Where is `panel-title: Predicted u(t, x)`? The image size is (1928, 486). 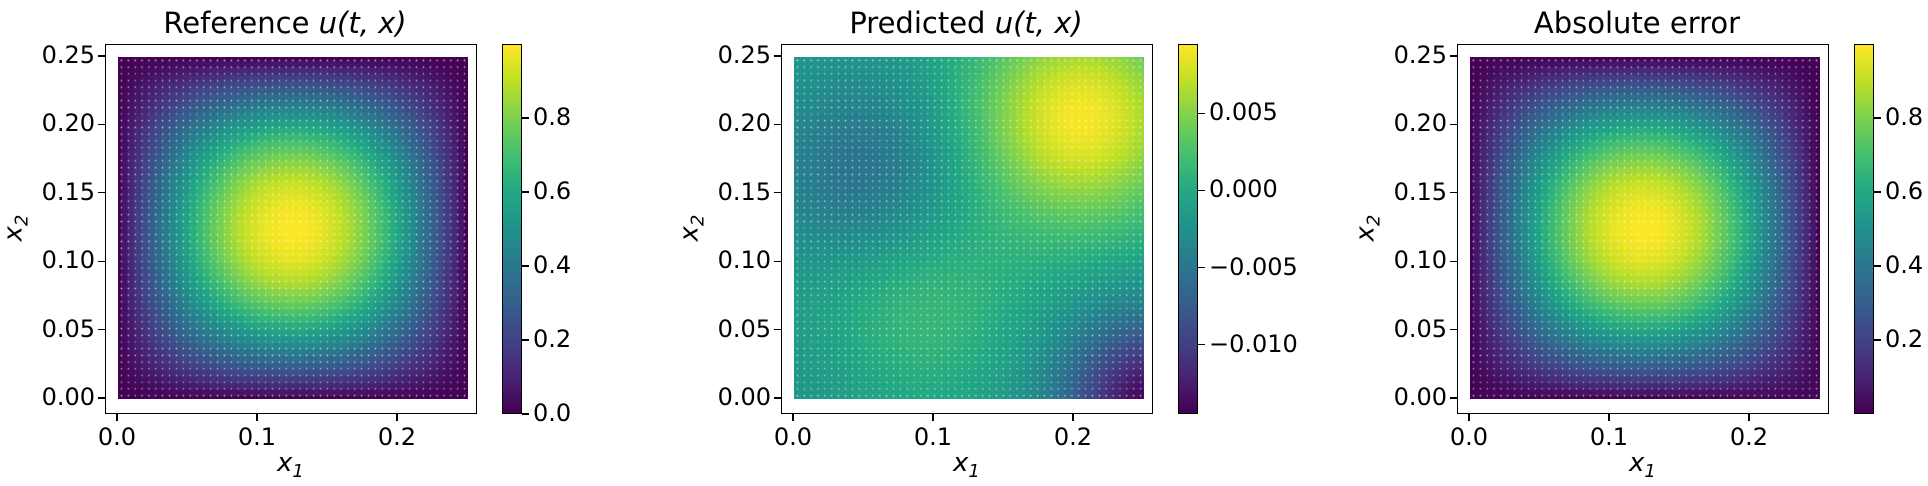
panel-title: Predicted u(t, x) is located at coordinates (966, 23).